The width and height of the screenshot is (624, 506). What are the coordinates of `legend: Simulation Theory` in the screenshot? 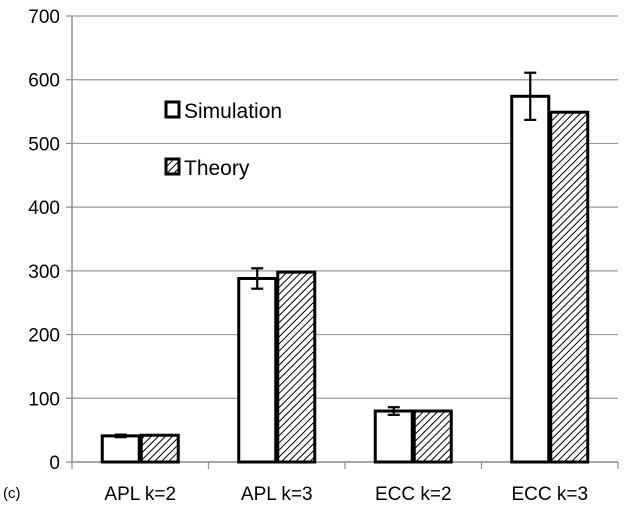 It's located at (223, 140).